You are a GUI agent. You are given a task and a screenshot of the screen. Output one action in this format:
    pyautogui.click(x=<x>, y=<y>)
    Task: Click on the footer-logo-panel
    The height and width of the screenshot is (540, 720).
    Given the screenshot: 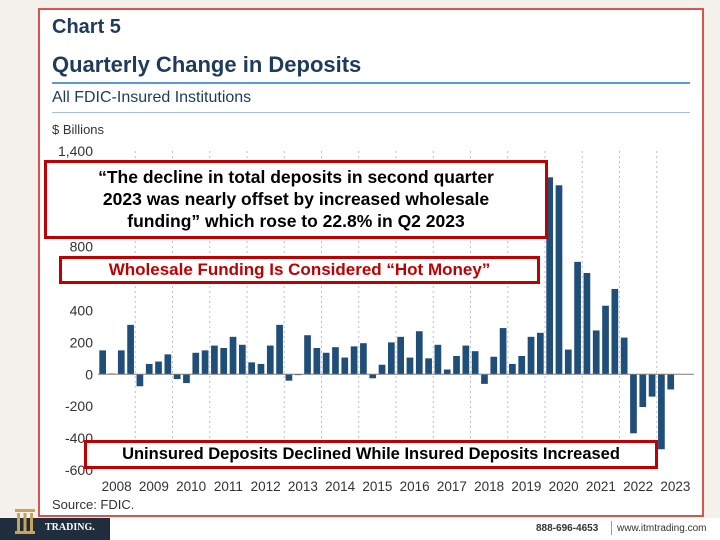 What is the action you would take?
    pyautogui.click(x=55, y=529)
    